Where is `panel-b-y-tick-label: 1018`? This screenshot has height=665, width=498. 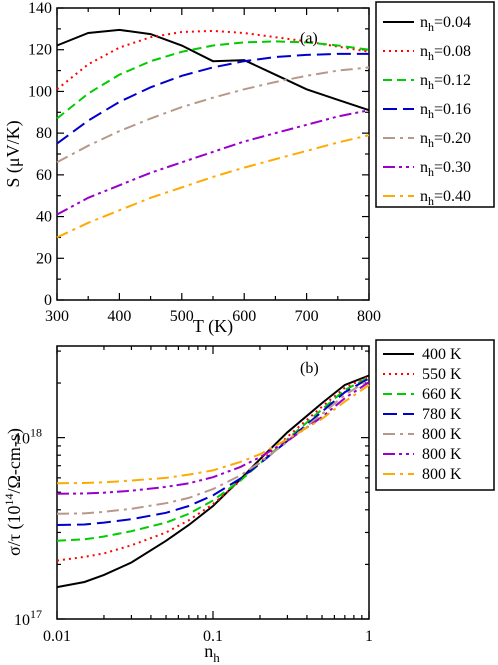 panel-b-y-tick-label: 1018 is located at coordinates (28, 437).